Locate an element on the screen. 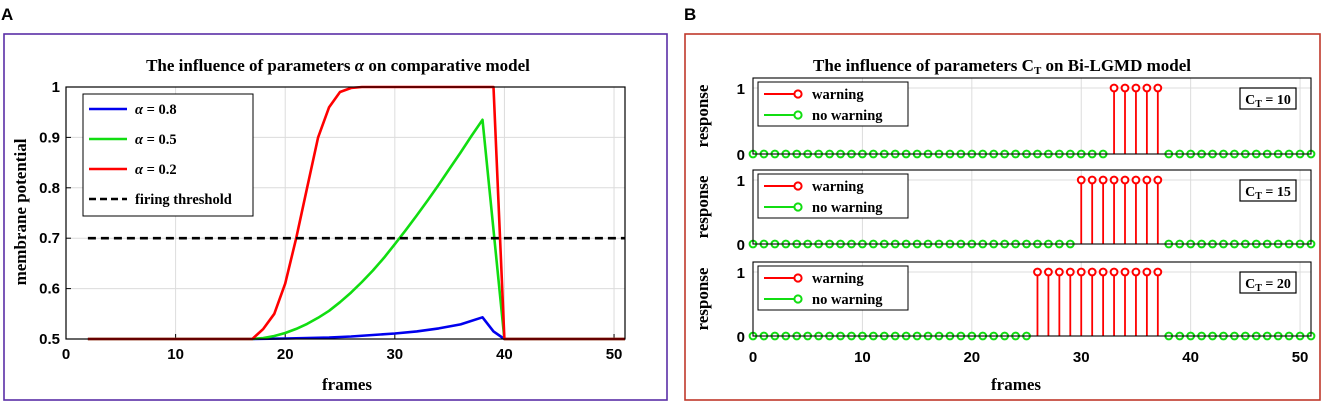  chart-a-ytick-label: 0.5 is located at coordinates (49, 339).